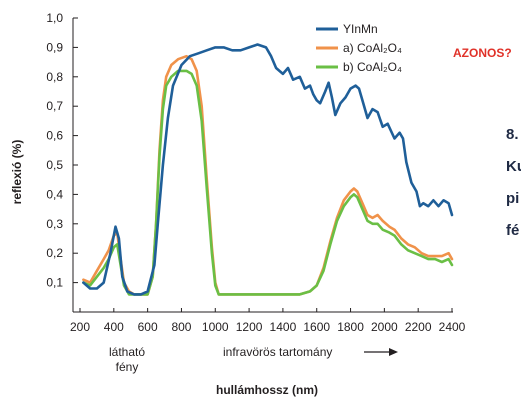 This screenshot has height=399, width=521. What do you see at coordinates (181, 327) in the screenshot?
I see `x-tick-label: 800` at bounding box center [181, 327].